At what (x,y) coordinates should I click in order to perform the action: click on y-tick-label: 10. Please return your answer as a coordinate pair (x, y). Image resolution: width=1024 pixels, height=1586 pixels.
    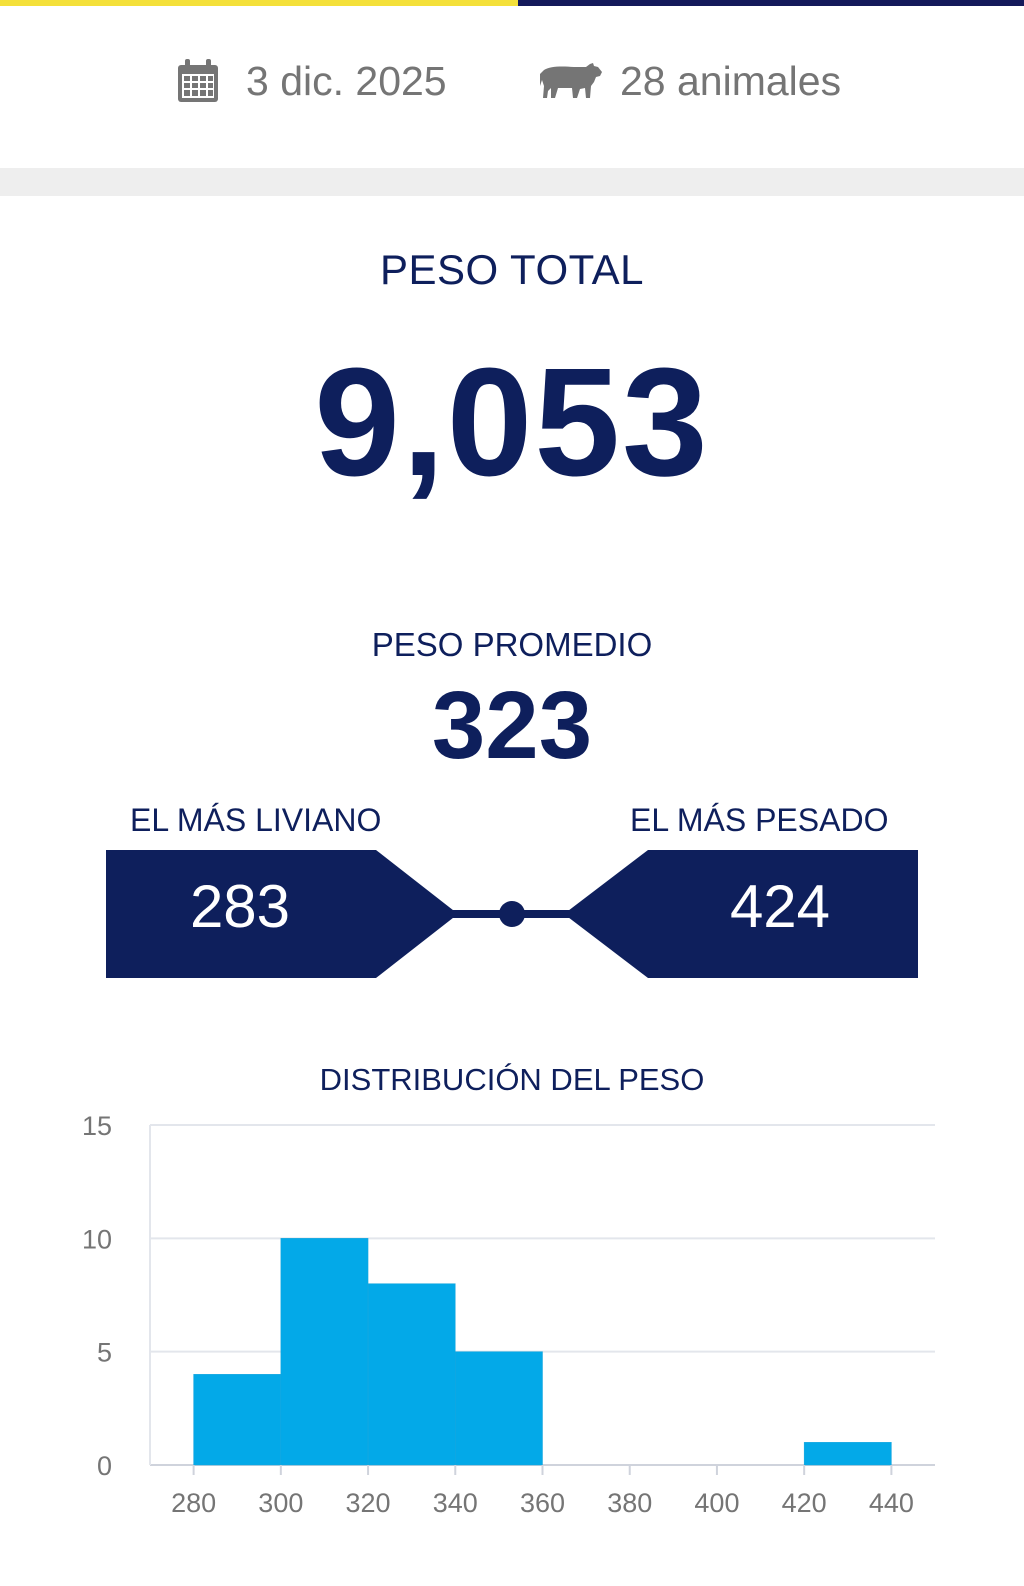
    Looking at the image, I should click on (97, 1239).